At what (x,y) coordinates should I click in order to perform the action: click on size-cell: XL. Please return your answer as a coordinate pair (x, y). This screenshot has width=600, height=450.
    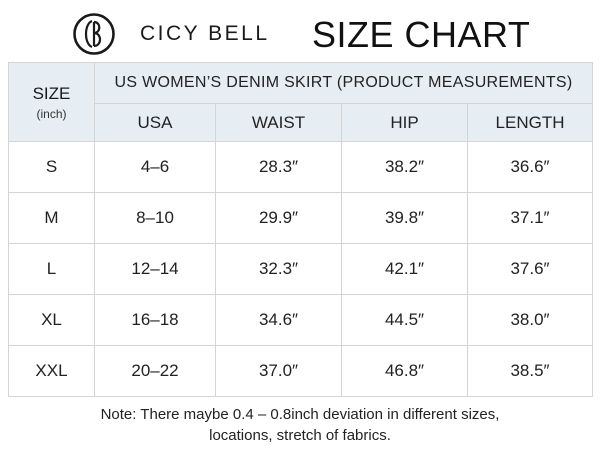
    Looking at the image, I should click on (51, 320).